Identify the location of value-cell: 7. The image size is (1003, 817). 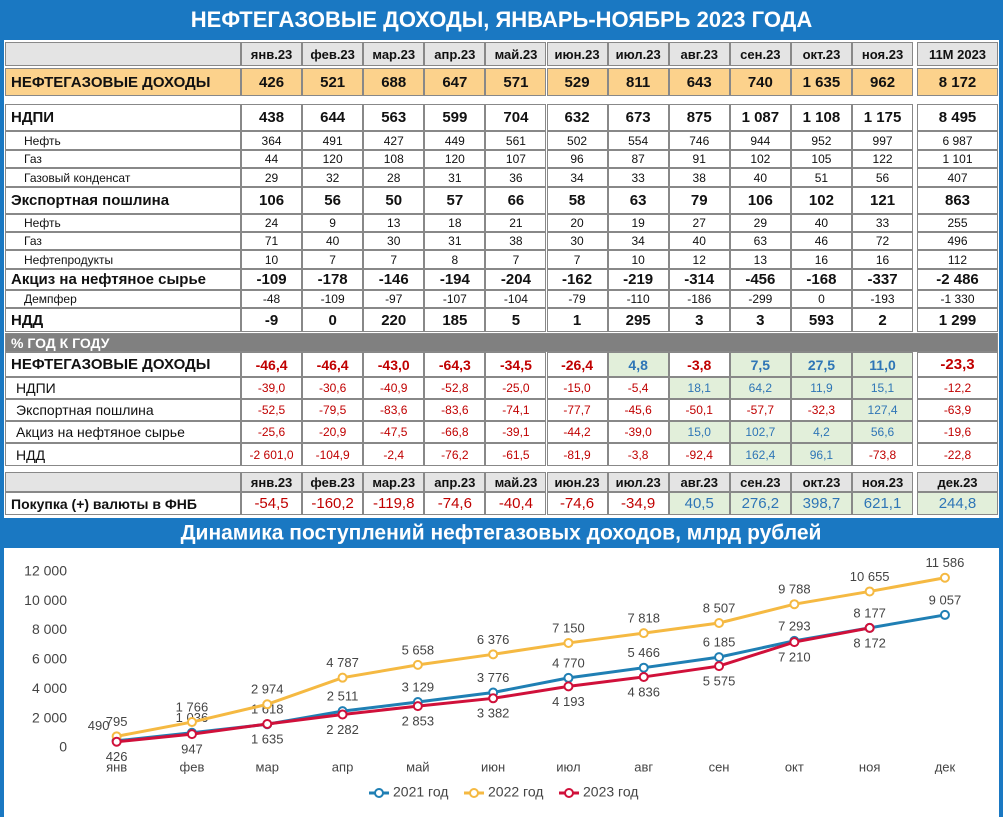
(333, 259).